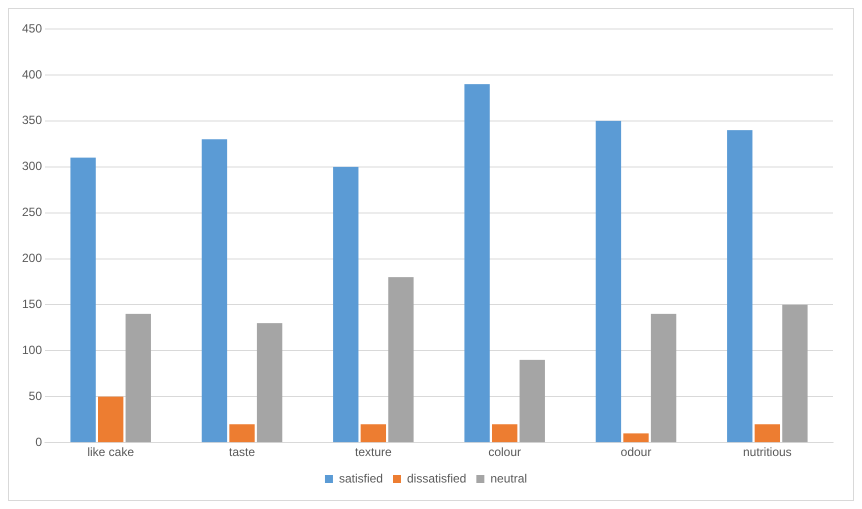  I want to click on legend-label: neutral, so click(509, 478).